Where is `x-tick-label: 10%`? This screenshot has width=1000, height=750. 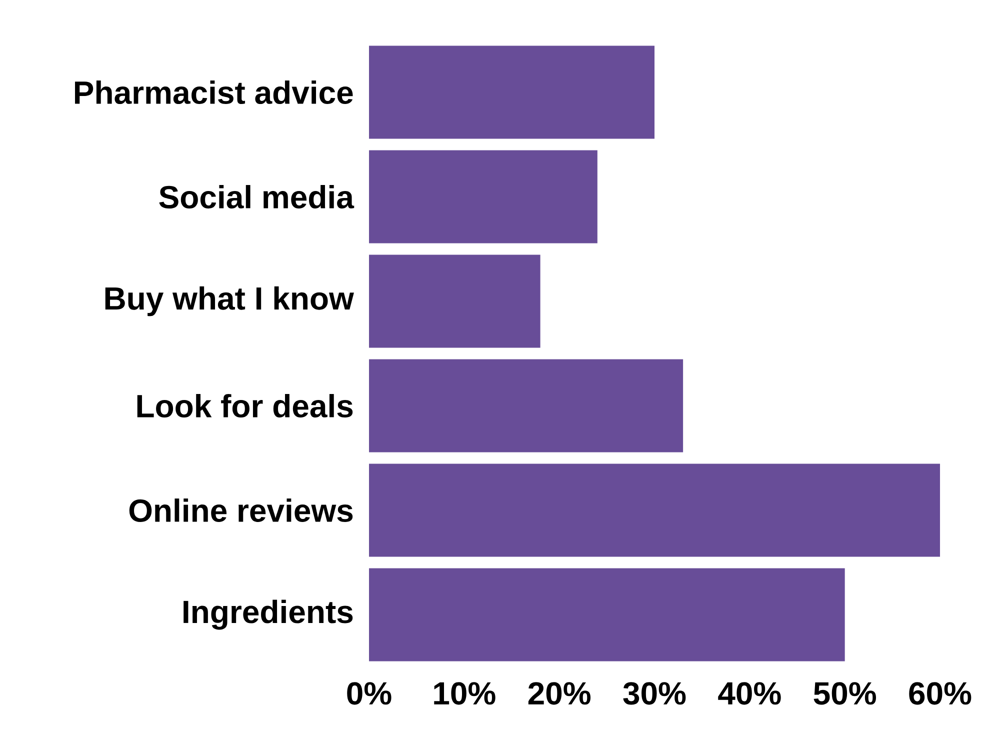 x-tick-label: 10% is located at coordinates (465, 693).